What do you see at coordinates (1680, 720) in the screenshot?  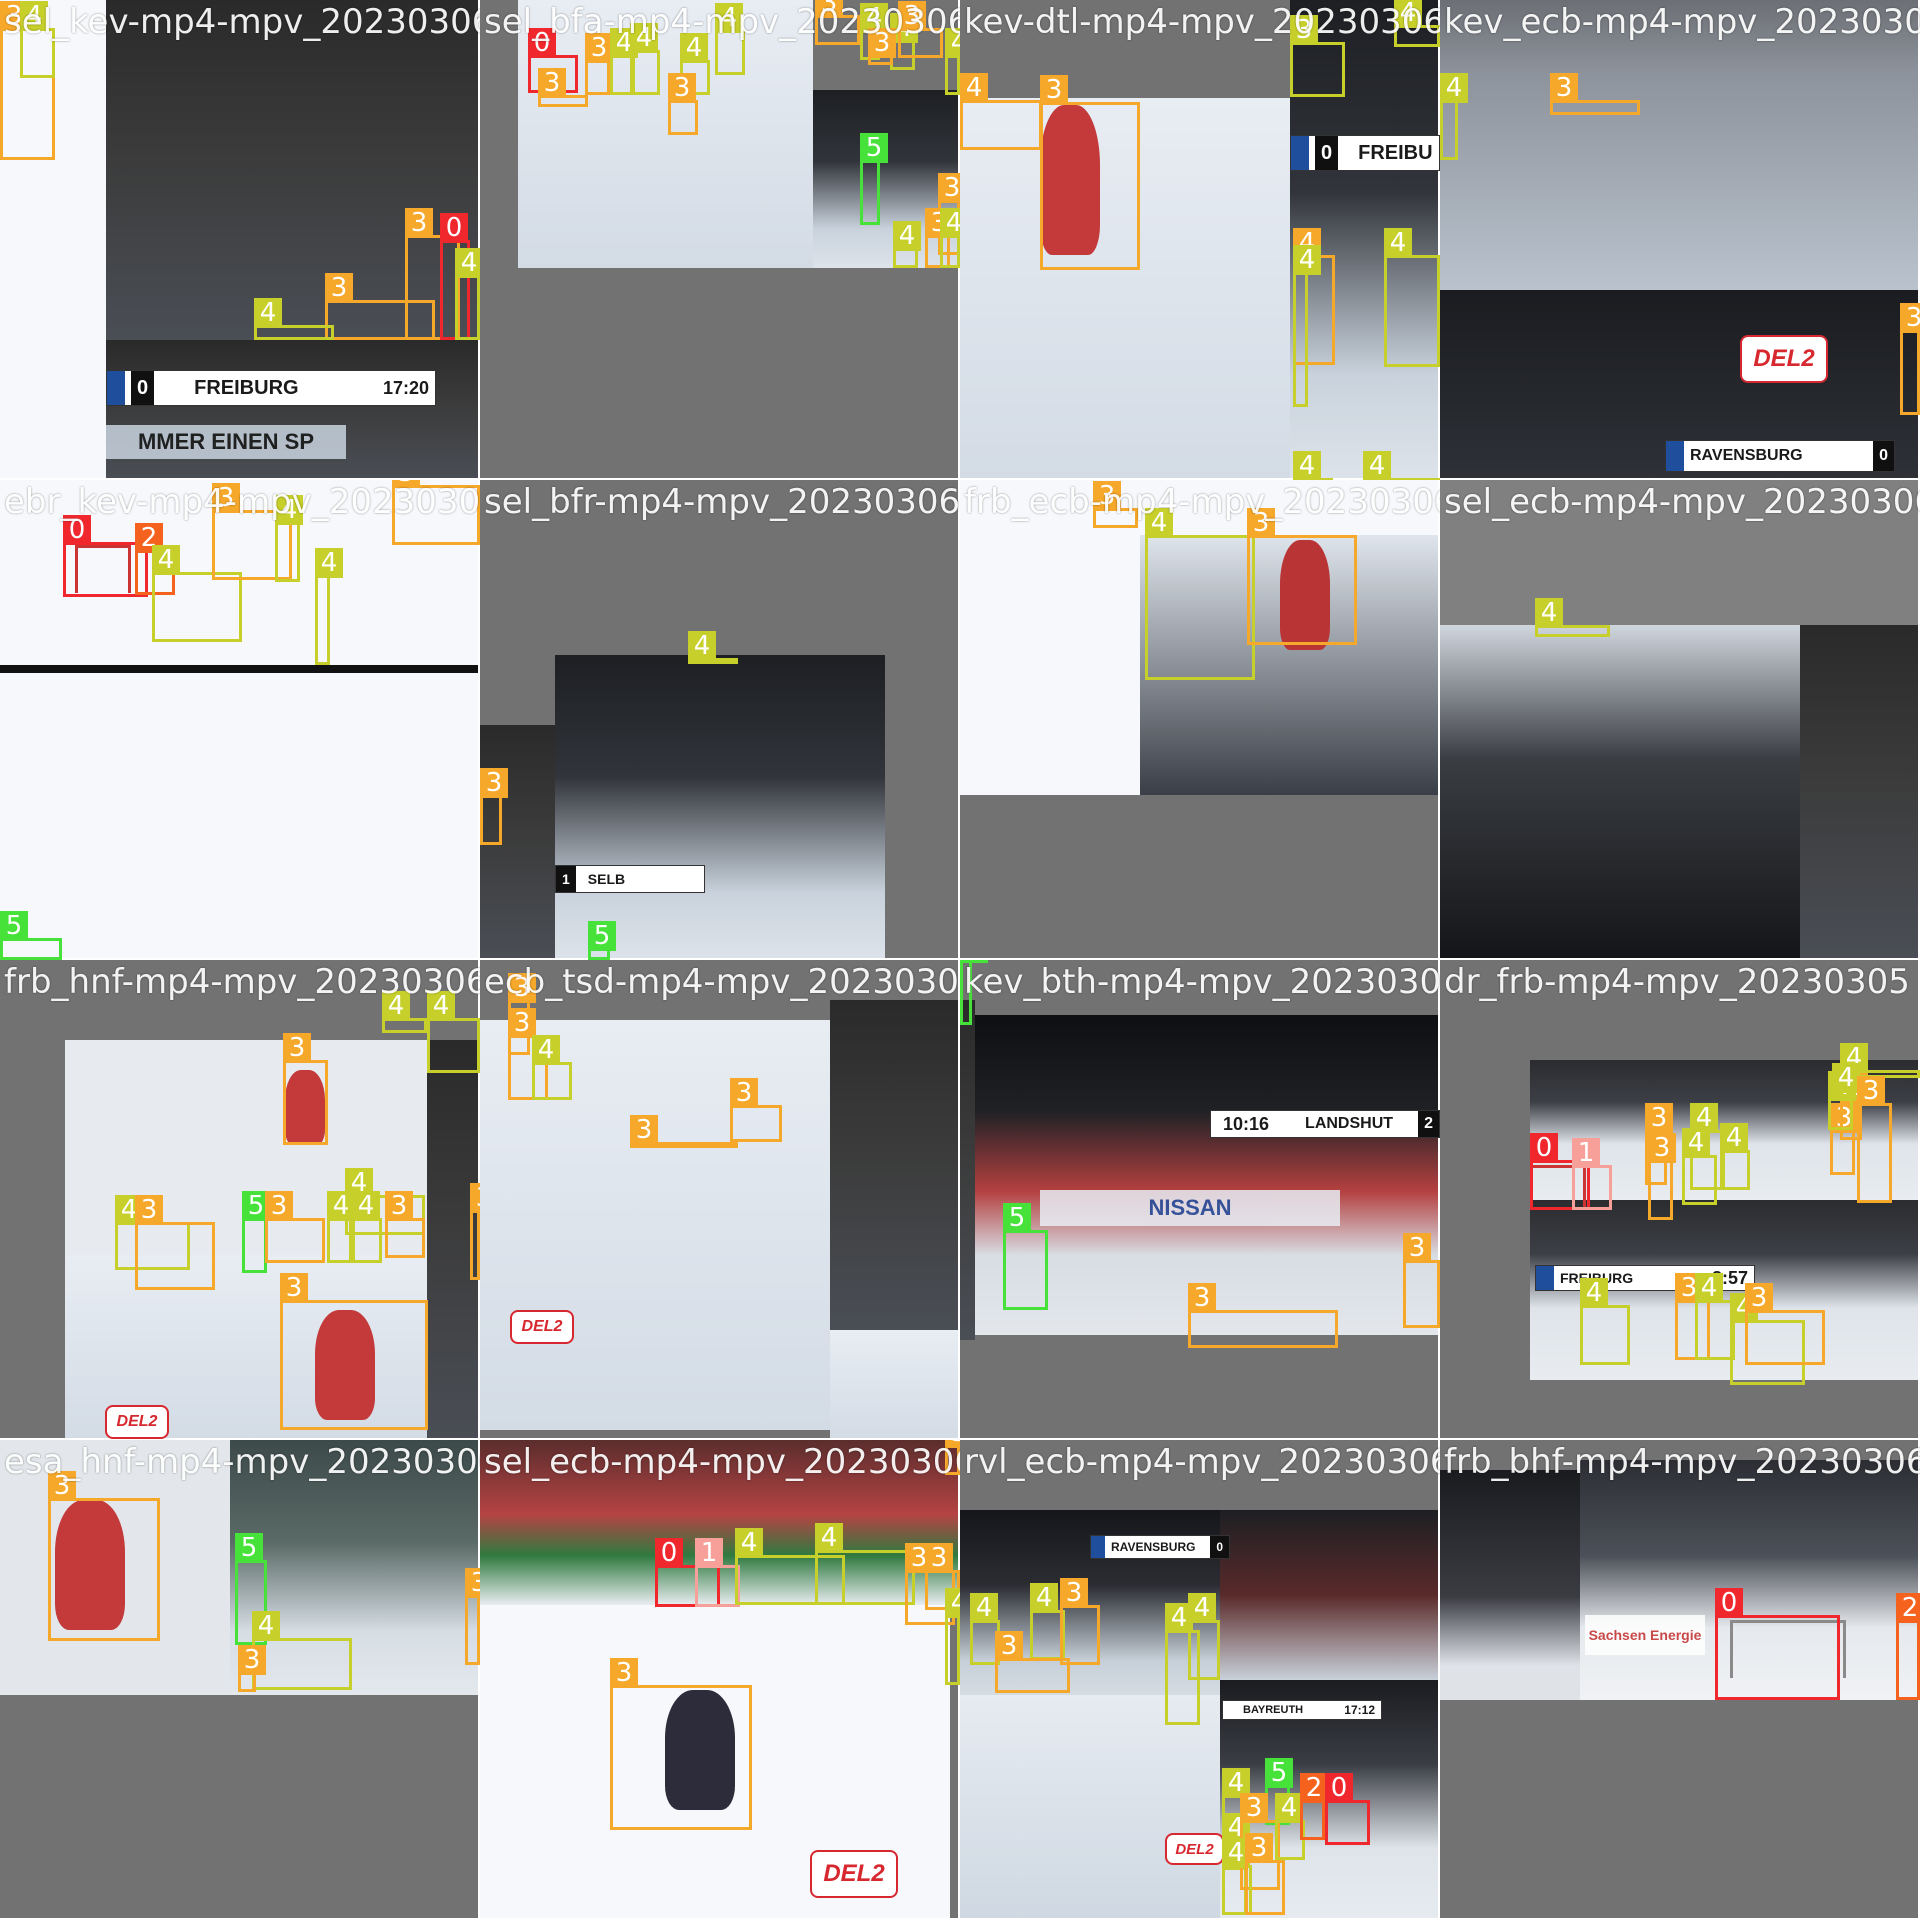 I see `tile: 4 sel_ecb-mp4-mpv_20230306` at bounding box center [1680, 720].